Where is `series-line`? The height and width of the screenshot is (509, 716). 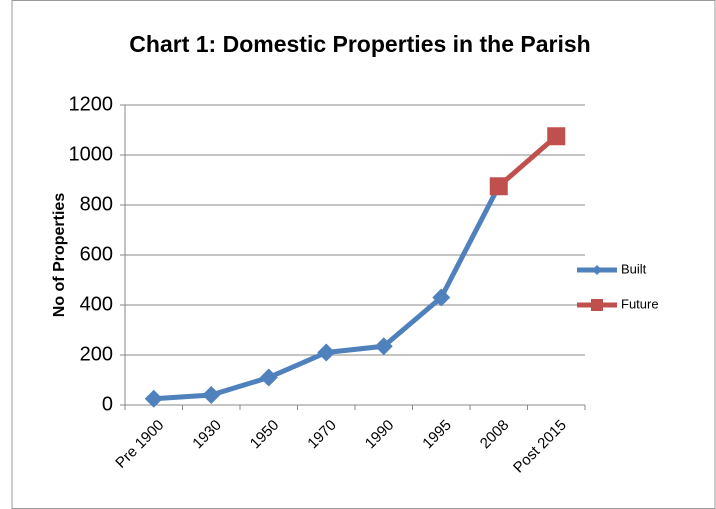 series-line is located at coordinates (527, 161).